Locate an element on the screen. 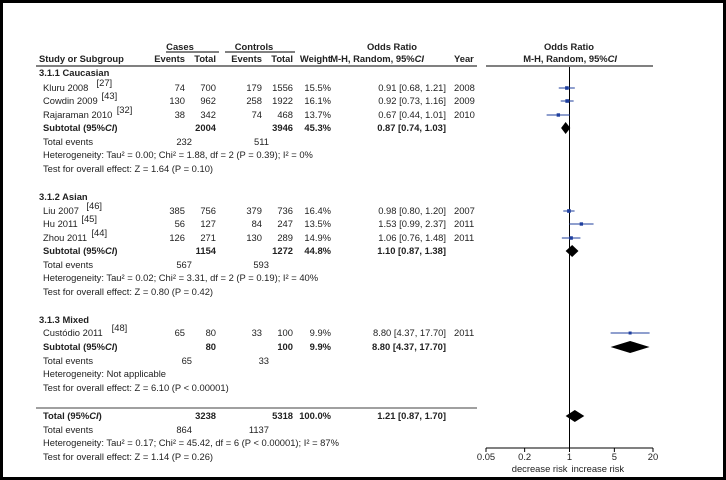 Image resolution: width=726 pixels, height=480 pixels. header-total-controls: Total is located at coordinates (282, 58).